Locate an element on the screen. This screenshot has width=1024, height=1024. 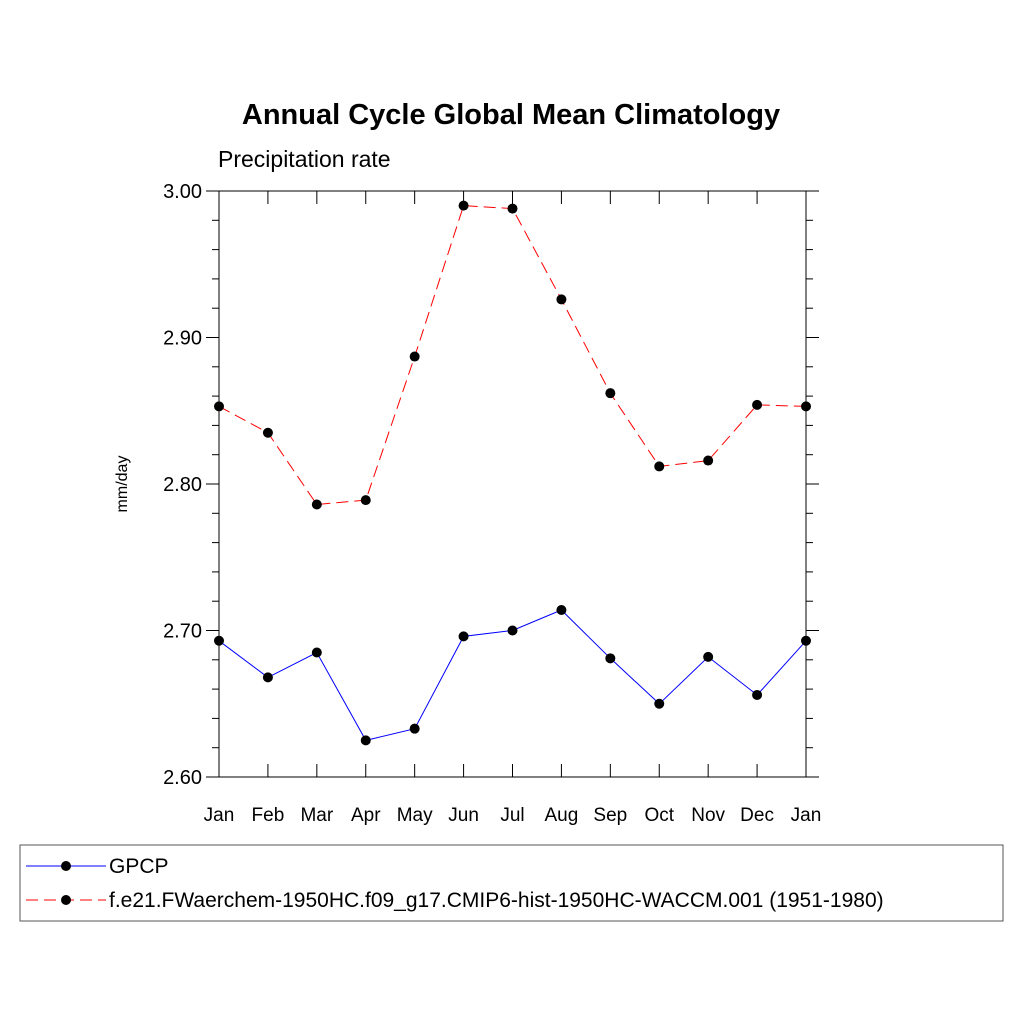
x-tick-label: Dec is located at coordinates (757, 815).